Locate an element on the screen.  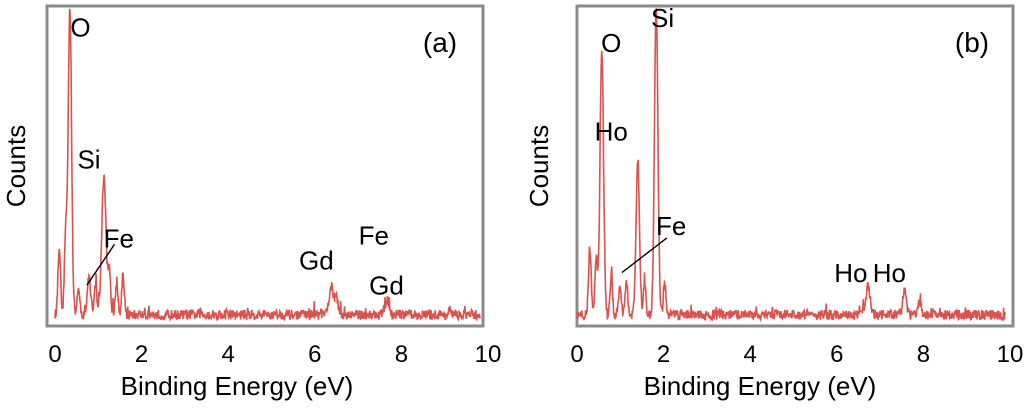
panel-label: (b) is located at coordinates (972, 42).